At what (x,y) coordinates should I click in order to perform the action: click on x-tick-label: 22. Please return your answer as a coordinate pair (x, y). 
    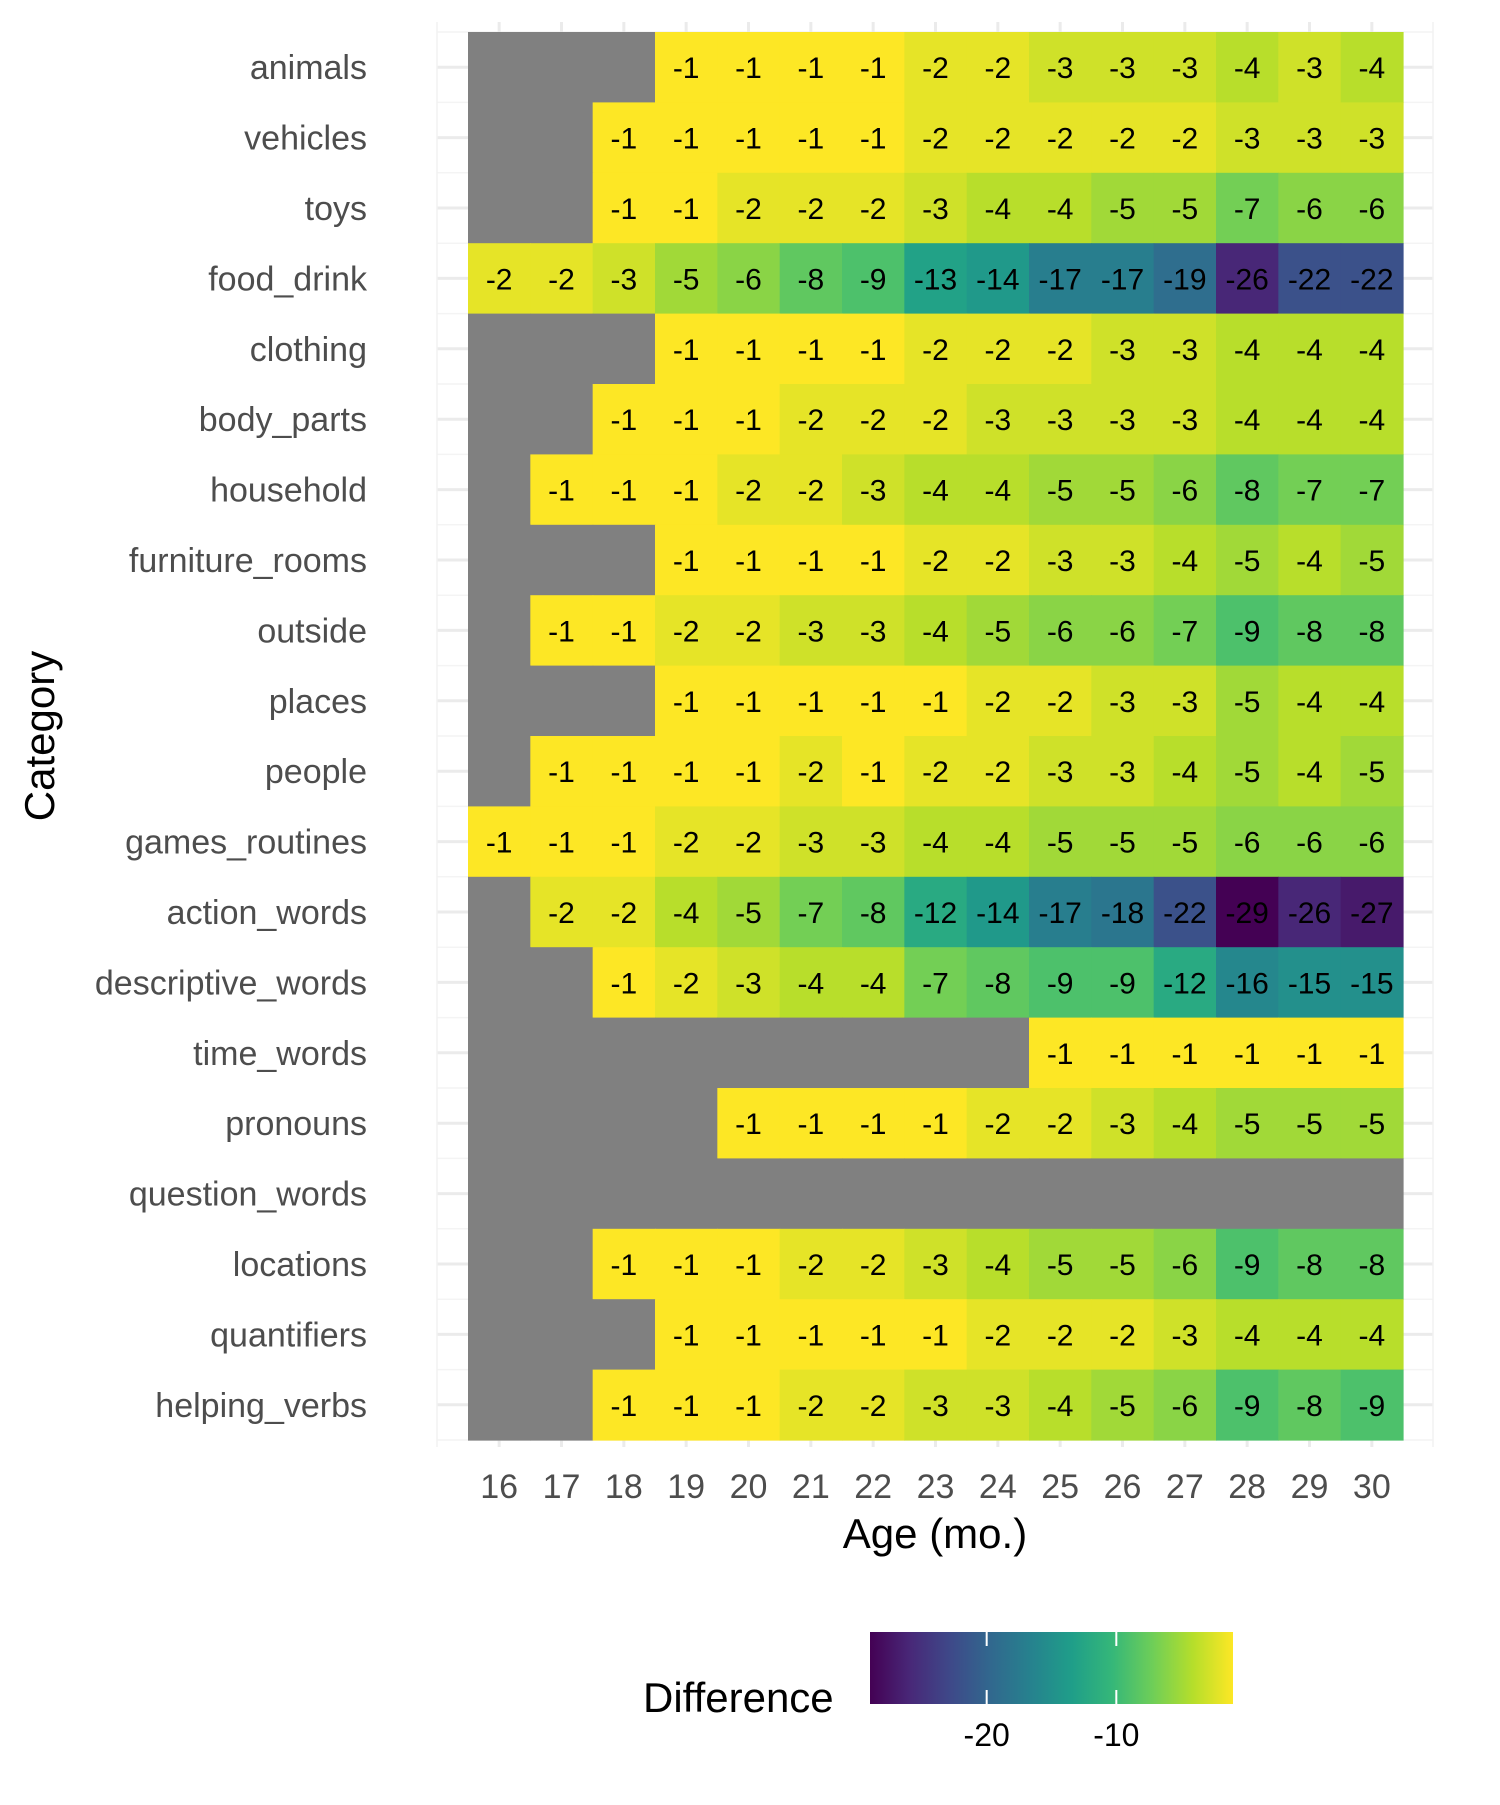
    Looking at the image, I should click on (873, 1487).